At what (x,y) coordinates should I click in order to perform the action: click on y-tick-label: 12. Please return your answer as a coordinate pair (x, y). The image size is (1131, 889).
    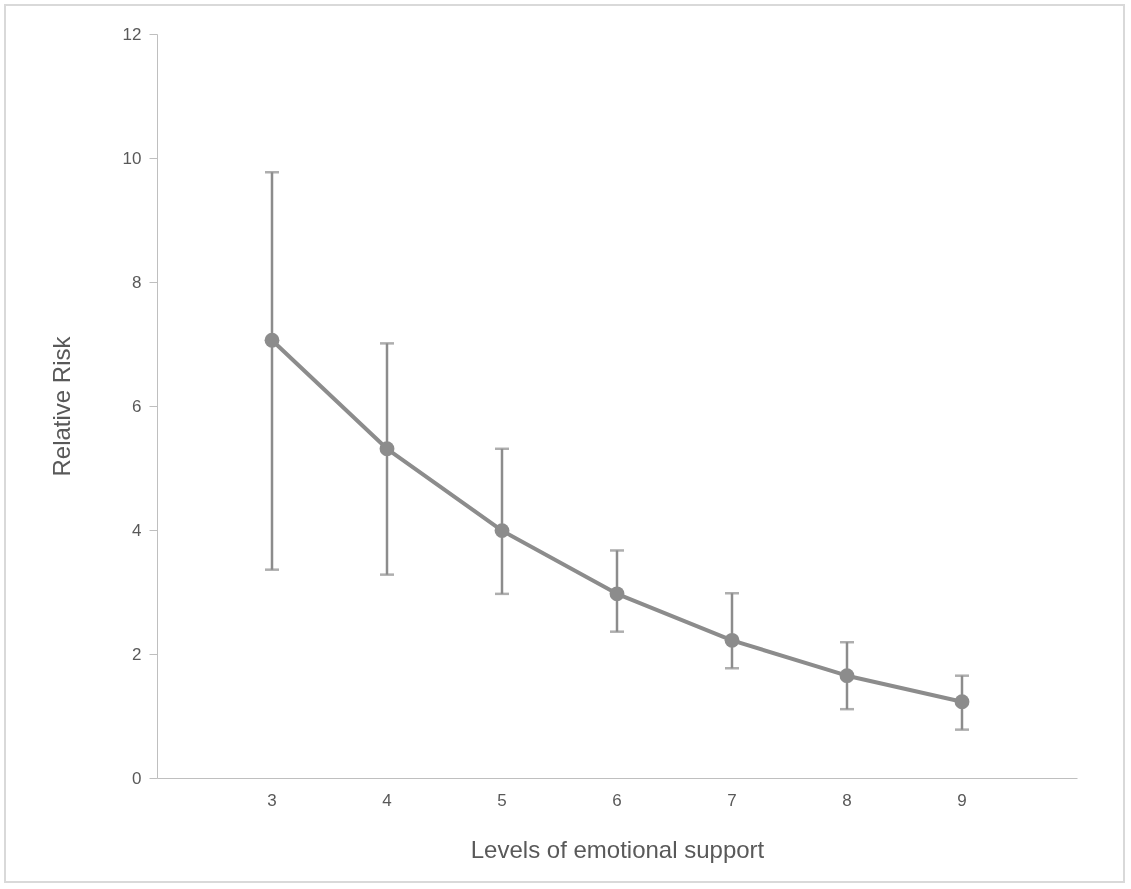
    Looking at the image, I should click on (132, 34).